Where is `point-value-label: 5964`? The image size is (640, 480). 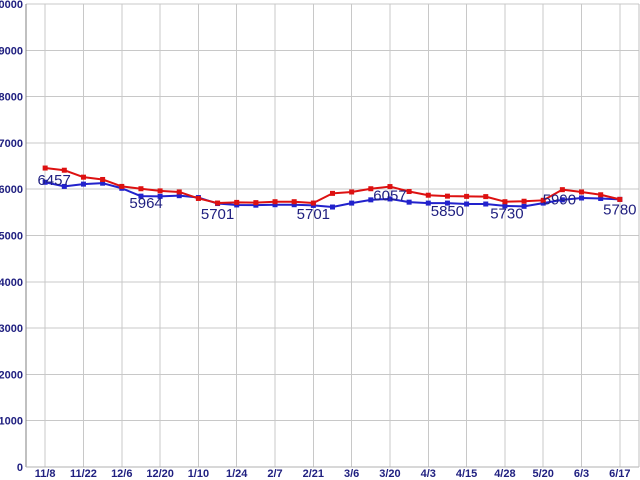
point-value-label: 5964 is located at coordinates (145, 203).